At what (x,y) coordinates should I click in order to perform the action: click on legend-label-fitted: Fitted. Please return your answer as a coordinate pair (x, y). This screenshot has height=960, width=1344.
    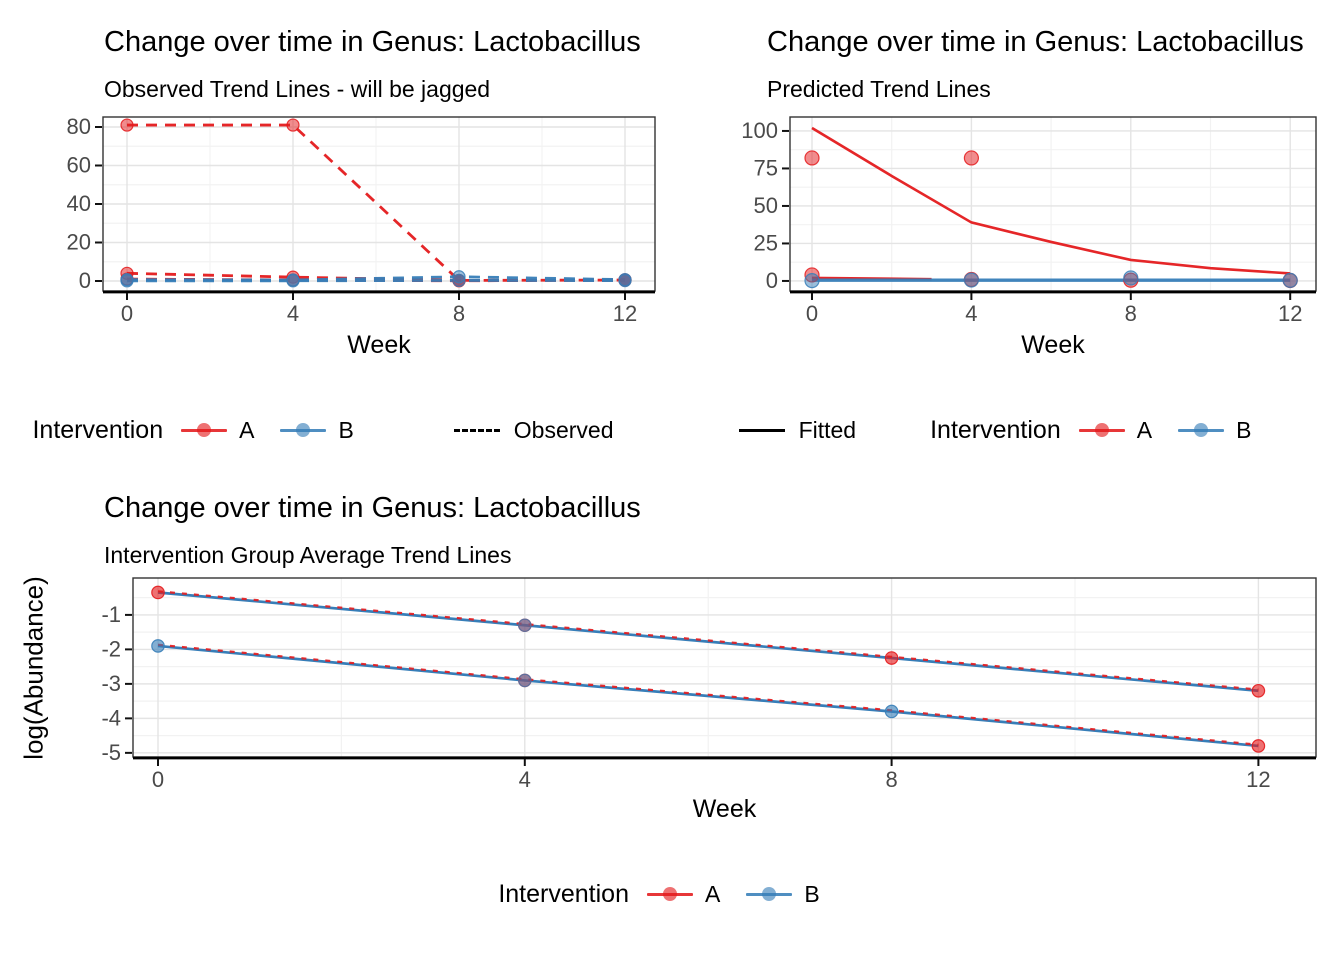
    Looking at the image, I should click on (827, 429).